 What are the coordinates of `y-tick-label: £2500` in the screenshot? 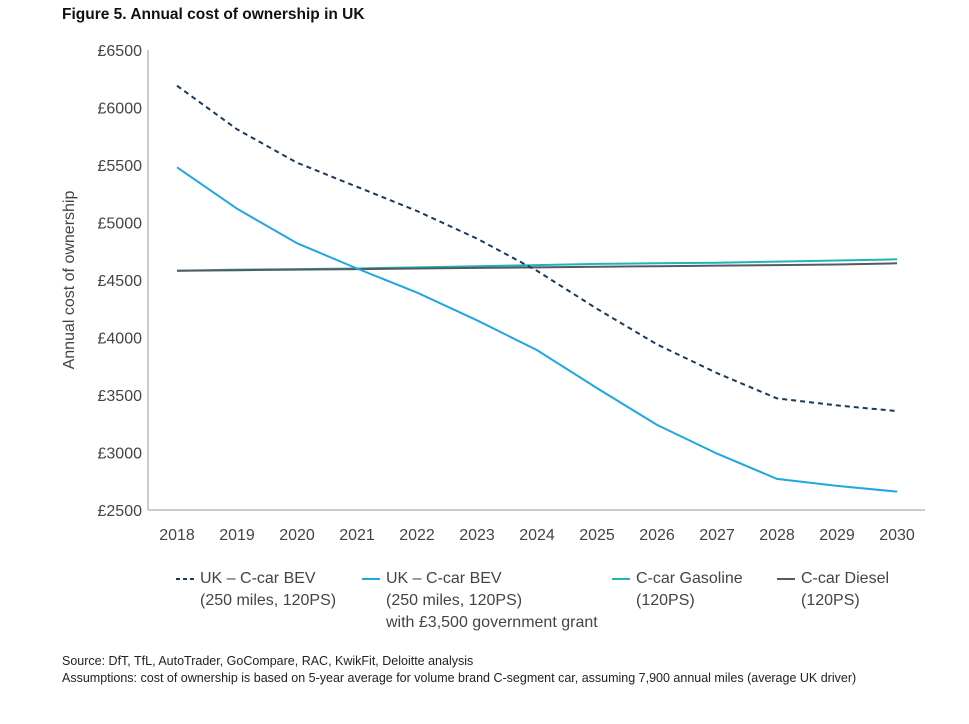 It's located at (120, 511).